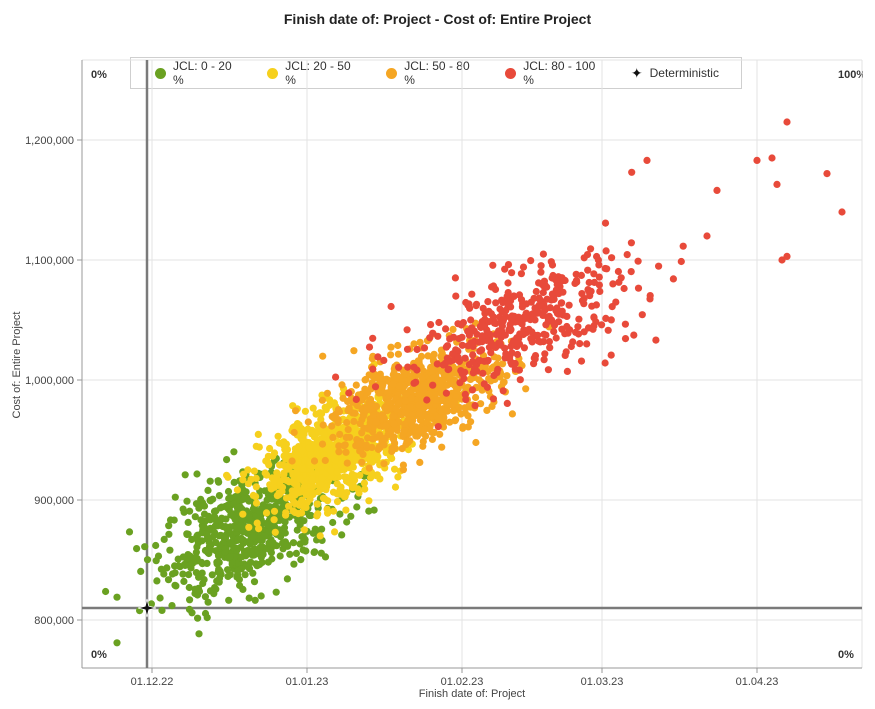 The image size is (875, 709). I want to click on legend-label: JCL: 20 - 50 %, so click(318, 73).